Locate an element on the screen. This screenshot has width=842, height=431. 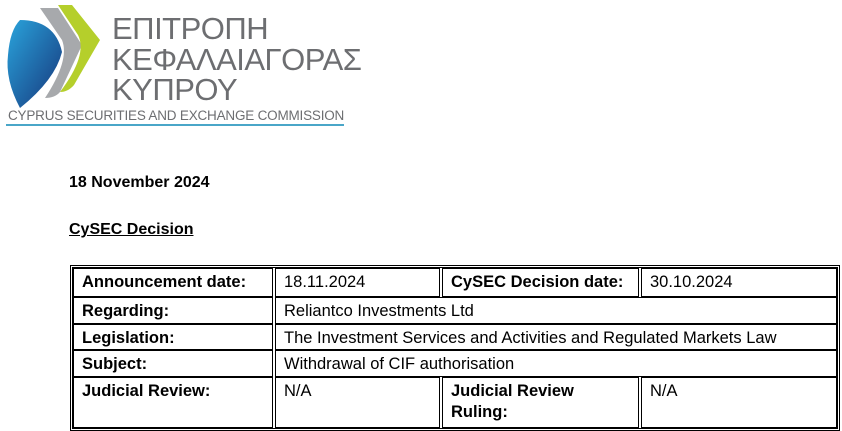
decision-date-label: CySEC Decision date: is located at coordinates (540, 282).